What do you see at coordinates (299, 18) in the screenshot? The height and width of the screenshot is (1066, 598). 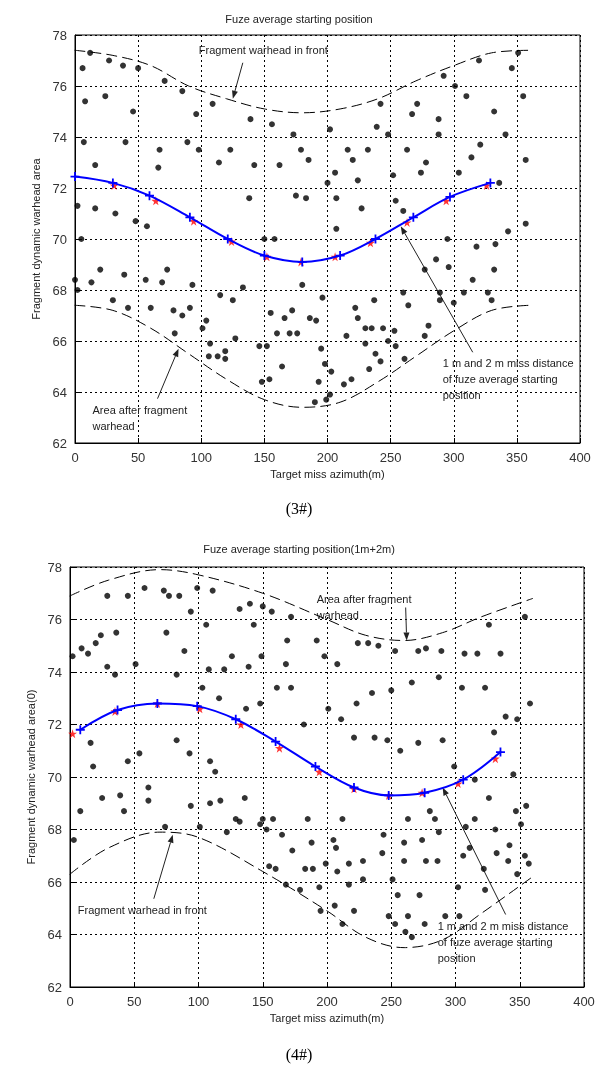 I see `chart-title: Fuze average starting position` at bounding box center [299, 18].